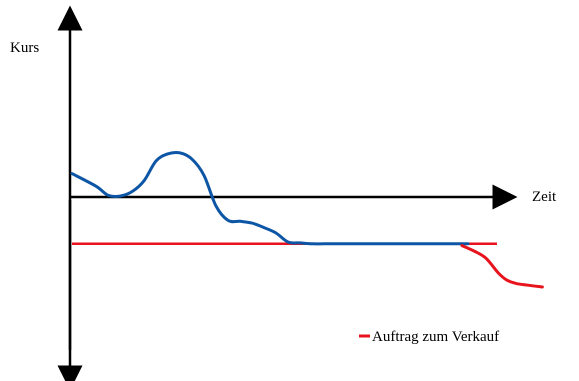  What do you see at coordinates (544, 197) in the screenshot?
I see `x-axis-label: Zeit` at bounding box center [544, 197].